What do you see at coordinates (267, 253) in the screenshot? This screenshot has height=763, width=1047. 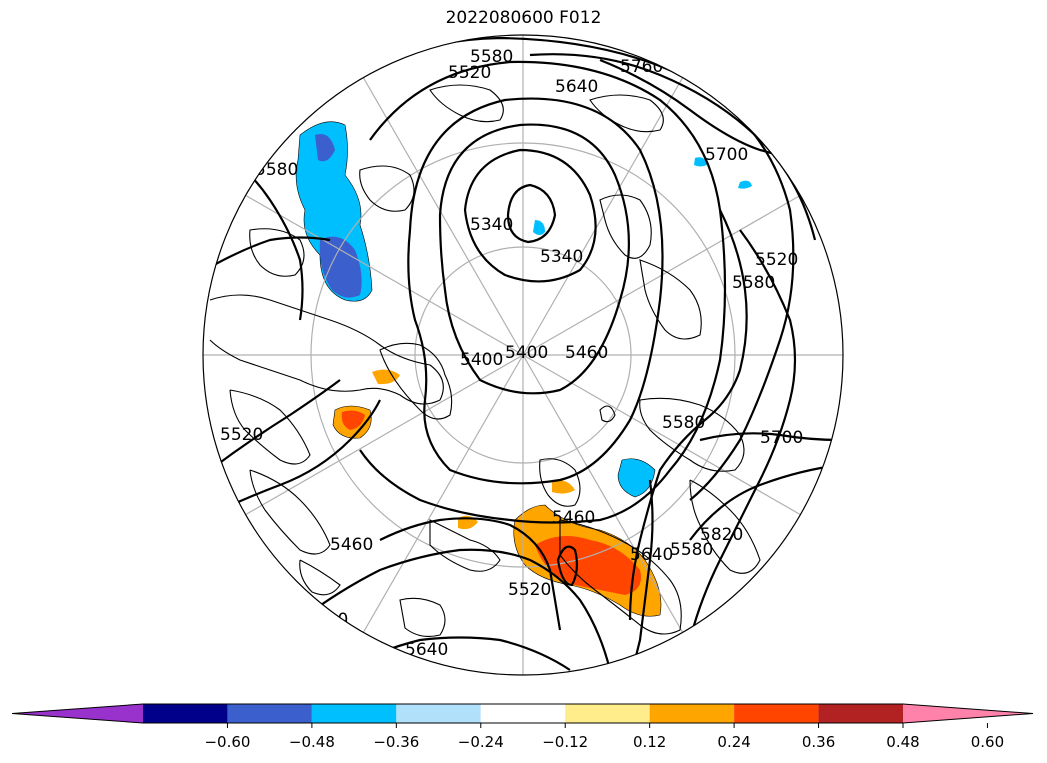 I see `contour-5520-e` at bounding box center [267, 253].